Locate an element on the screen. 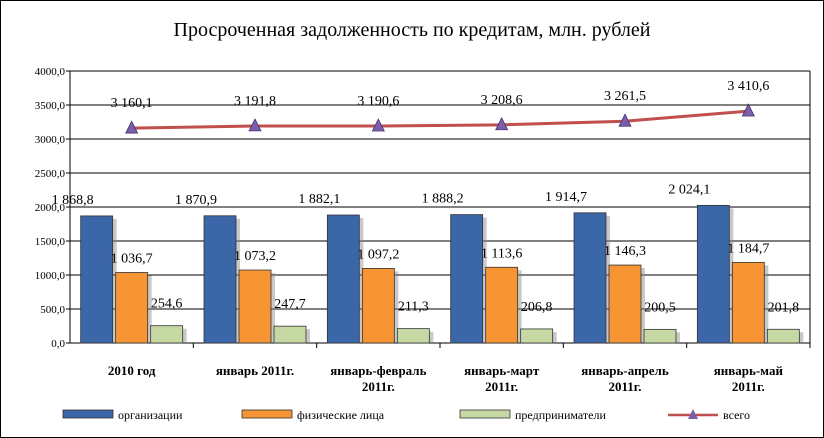 This screenshot has width=824, height=438. line-series is located at coordinates (440, 118).